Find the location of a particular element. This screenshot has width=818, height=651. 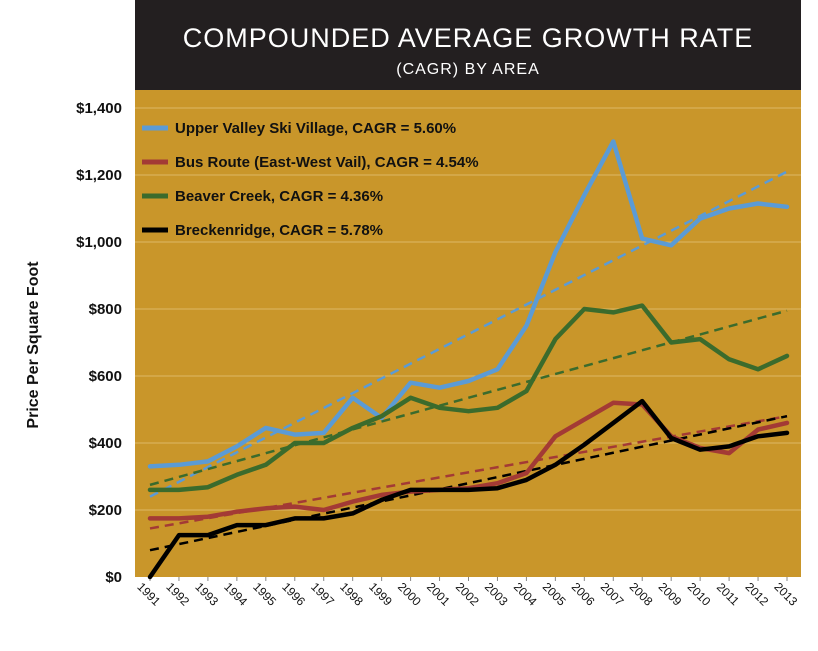

x-tick-label: 2002 is located at coordinates (467, 594).